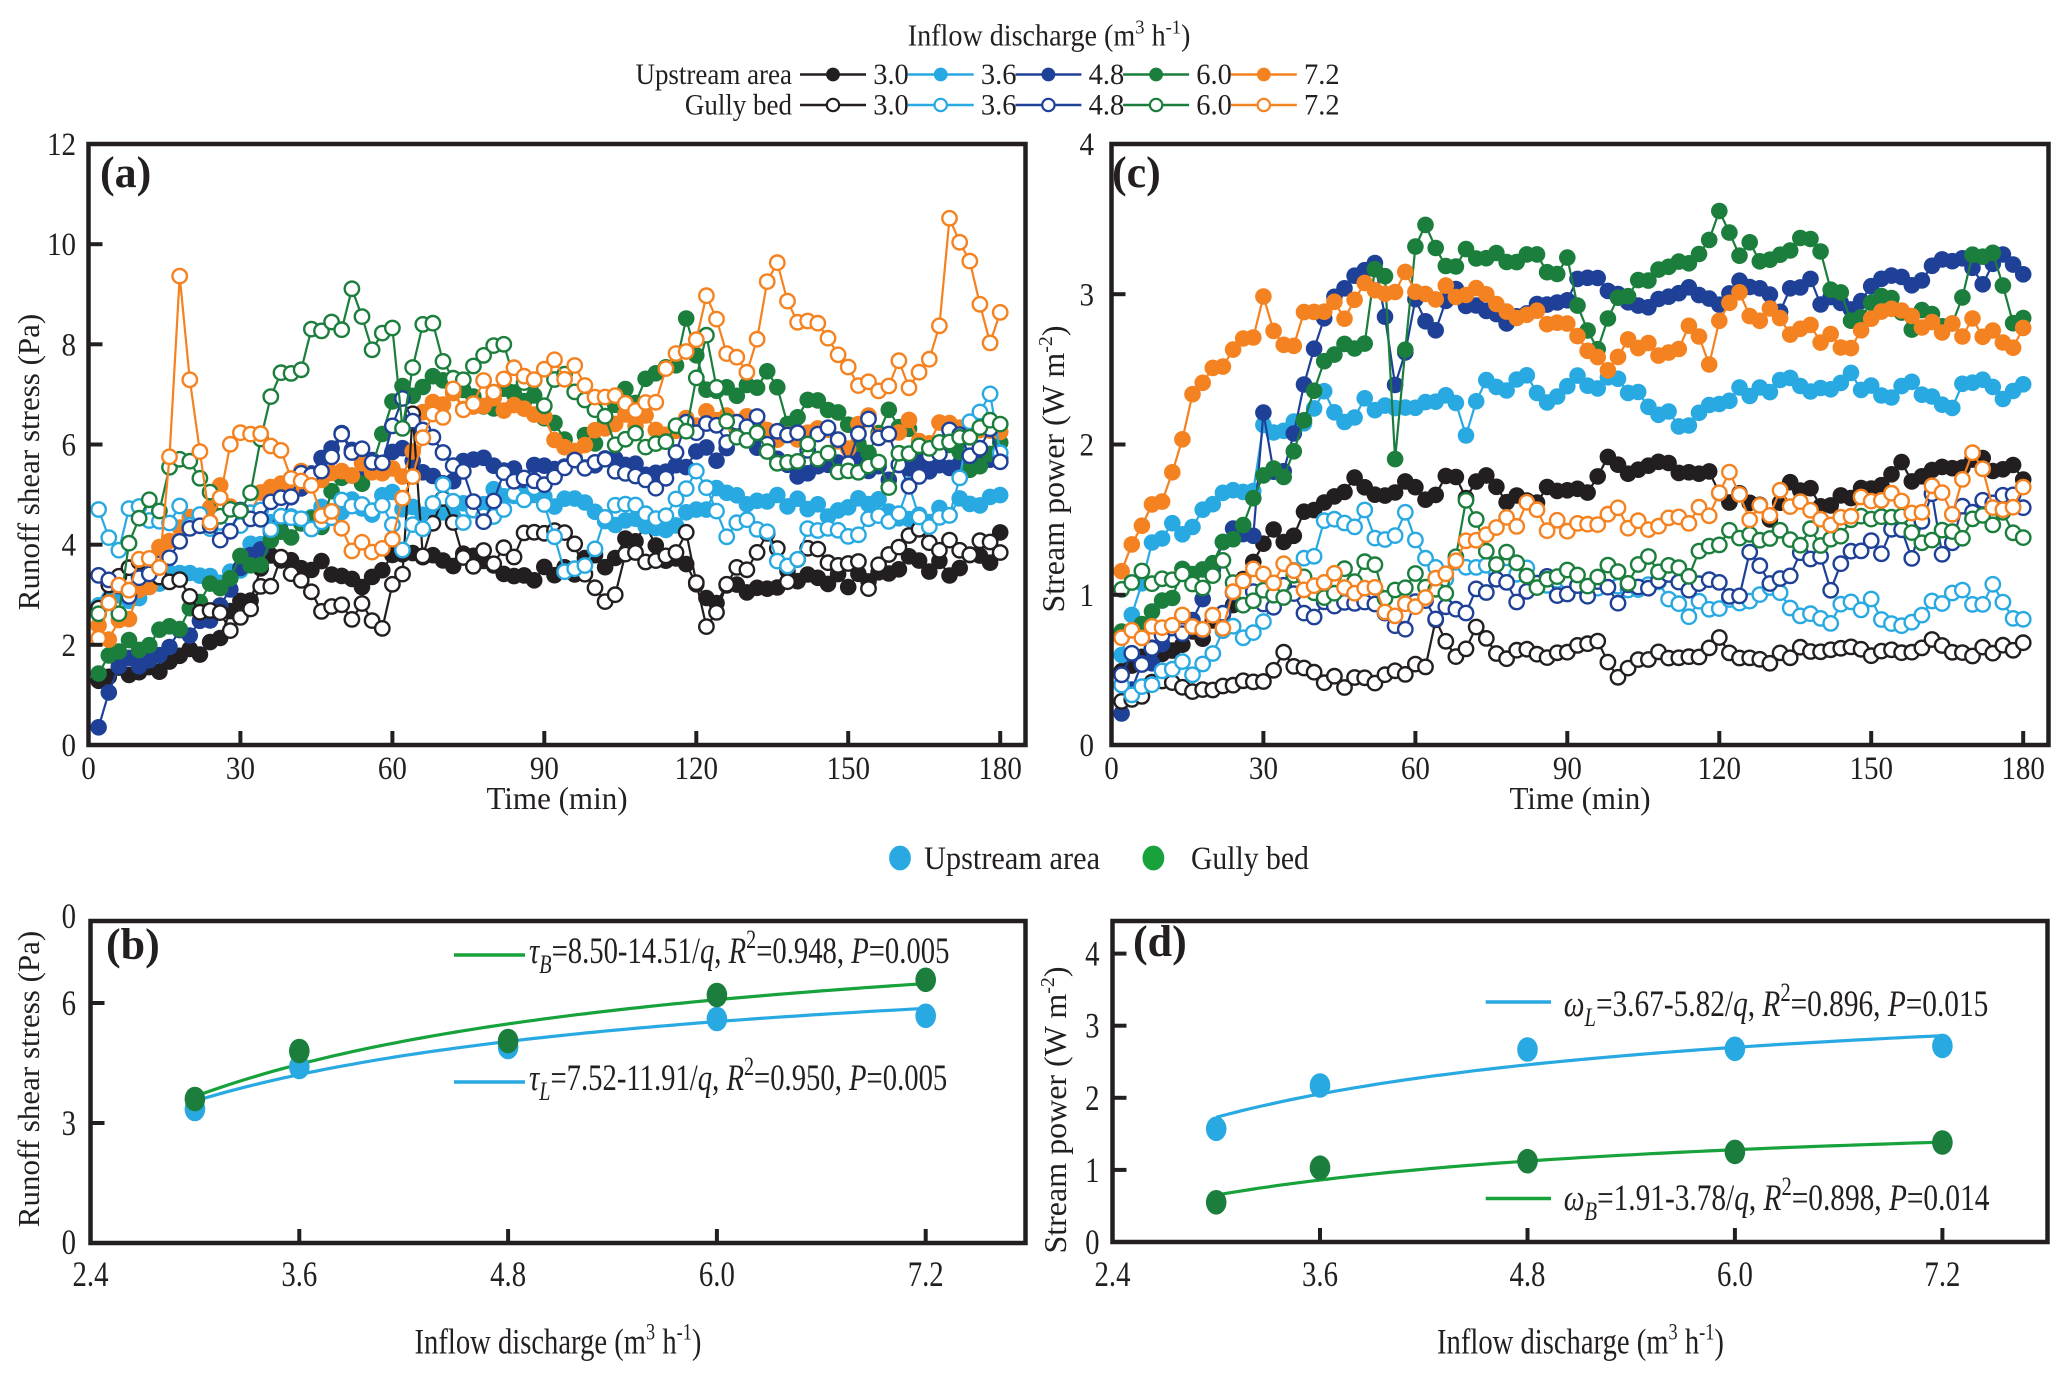  What do you see at coordinates (1160, 941) in the screenshot?
I see `svg-text: (d)` at bounding box center [1160, 941].